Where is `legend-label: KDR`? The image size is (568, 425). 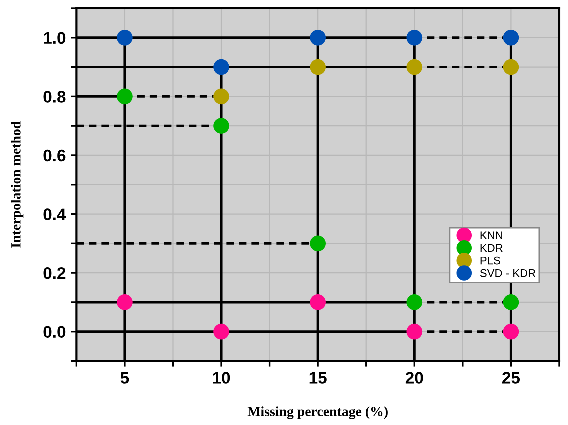 legend-label: KDR is located at coordinates (491, 248).